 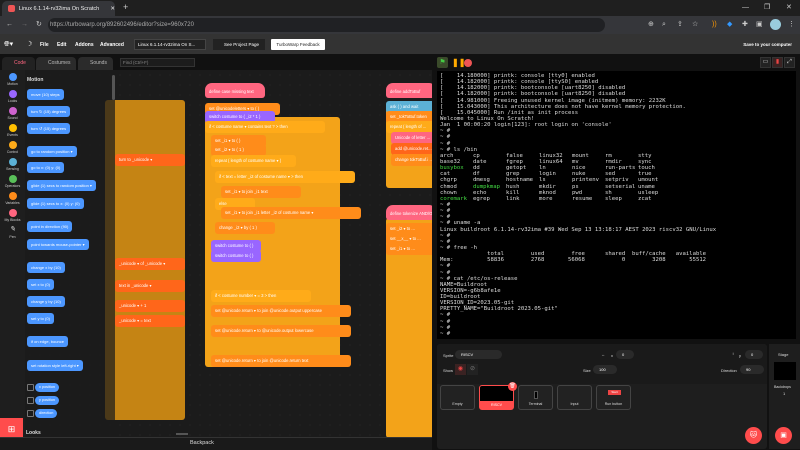 I want to click on share-icon: ⇪, so click(x=680, y=24).